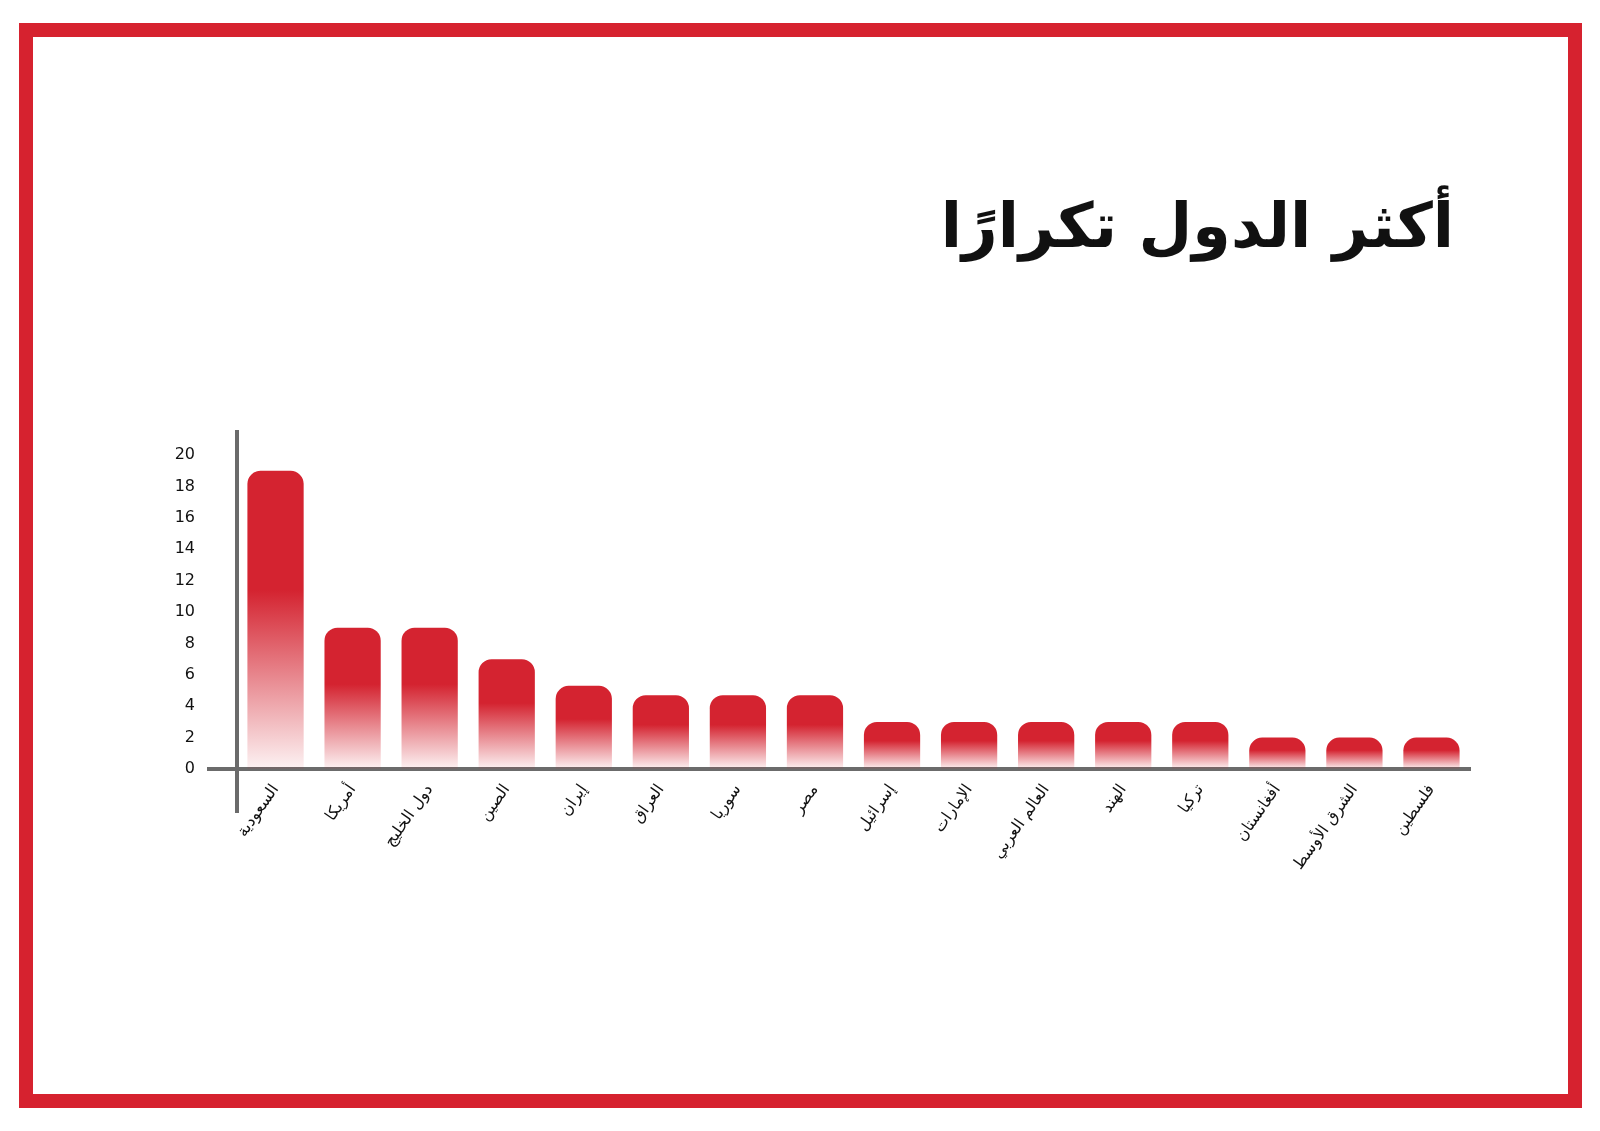 The image size is (1600, 1131). Describe the element at coordinates (1197, 225) in the screenshot. I see `chart-title: أكثر الدول تكرارًا` at that location.